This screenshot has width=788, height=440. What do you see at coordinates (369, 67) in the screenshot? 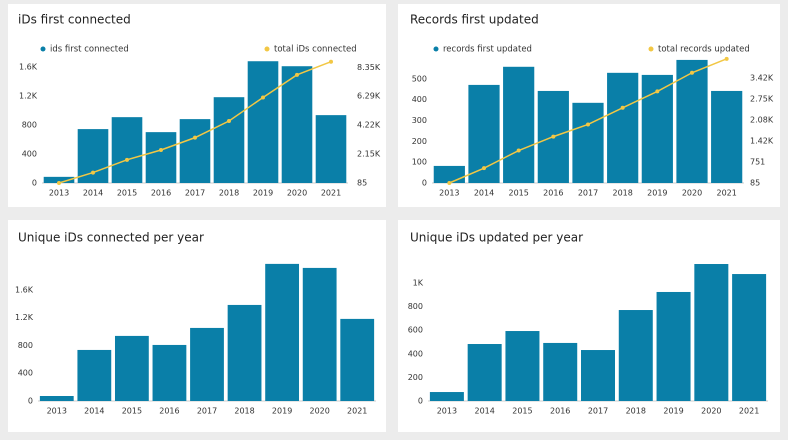
I see `y2-tick-label: 8.35K` at bounding box center [369, 67].